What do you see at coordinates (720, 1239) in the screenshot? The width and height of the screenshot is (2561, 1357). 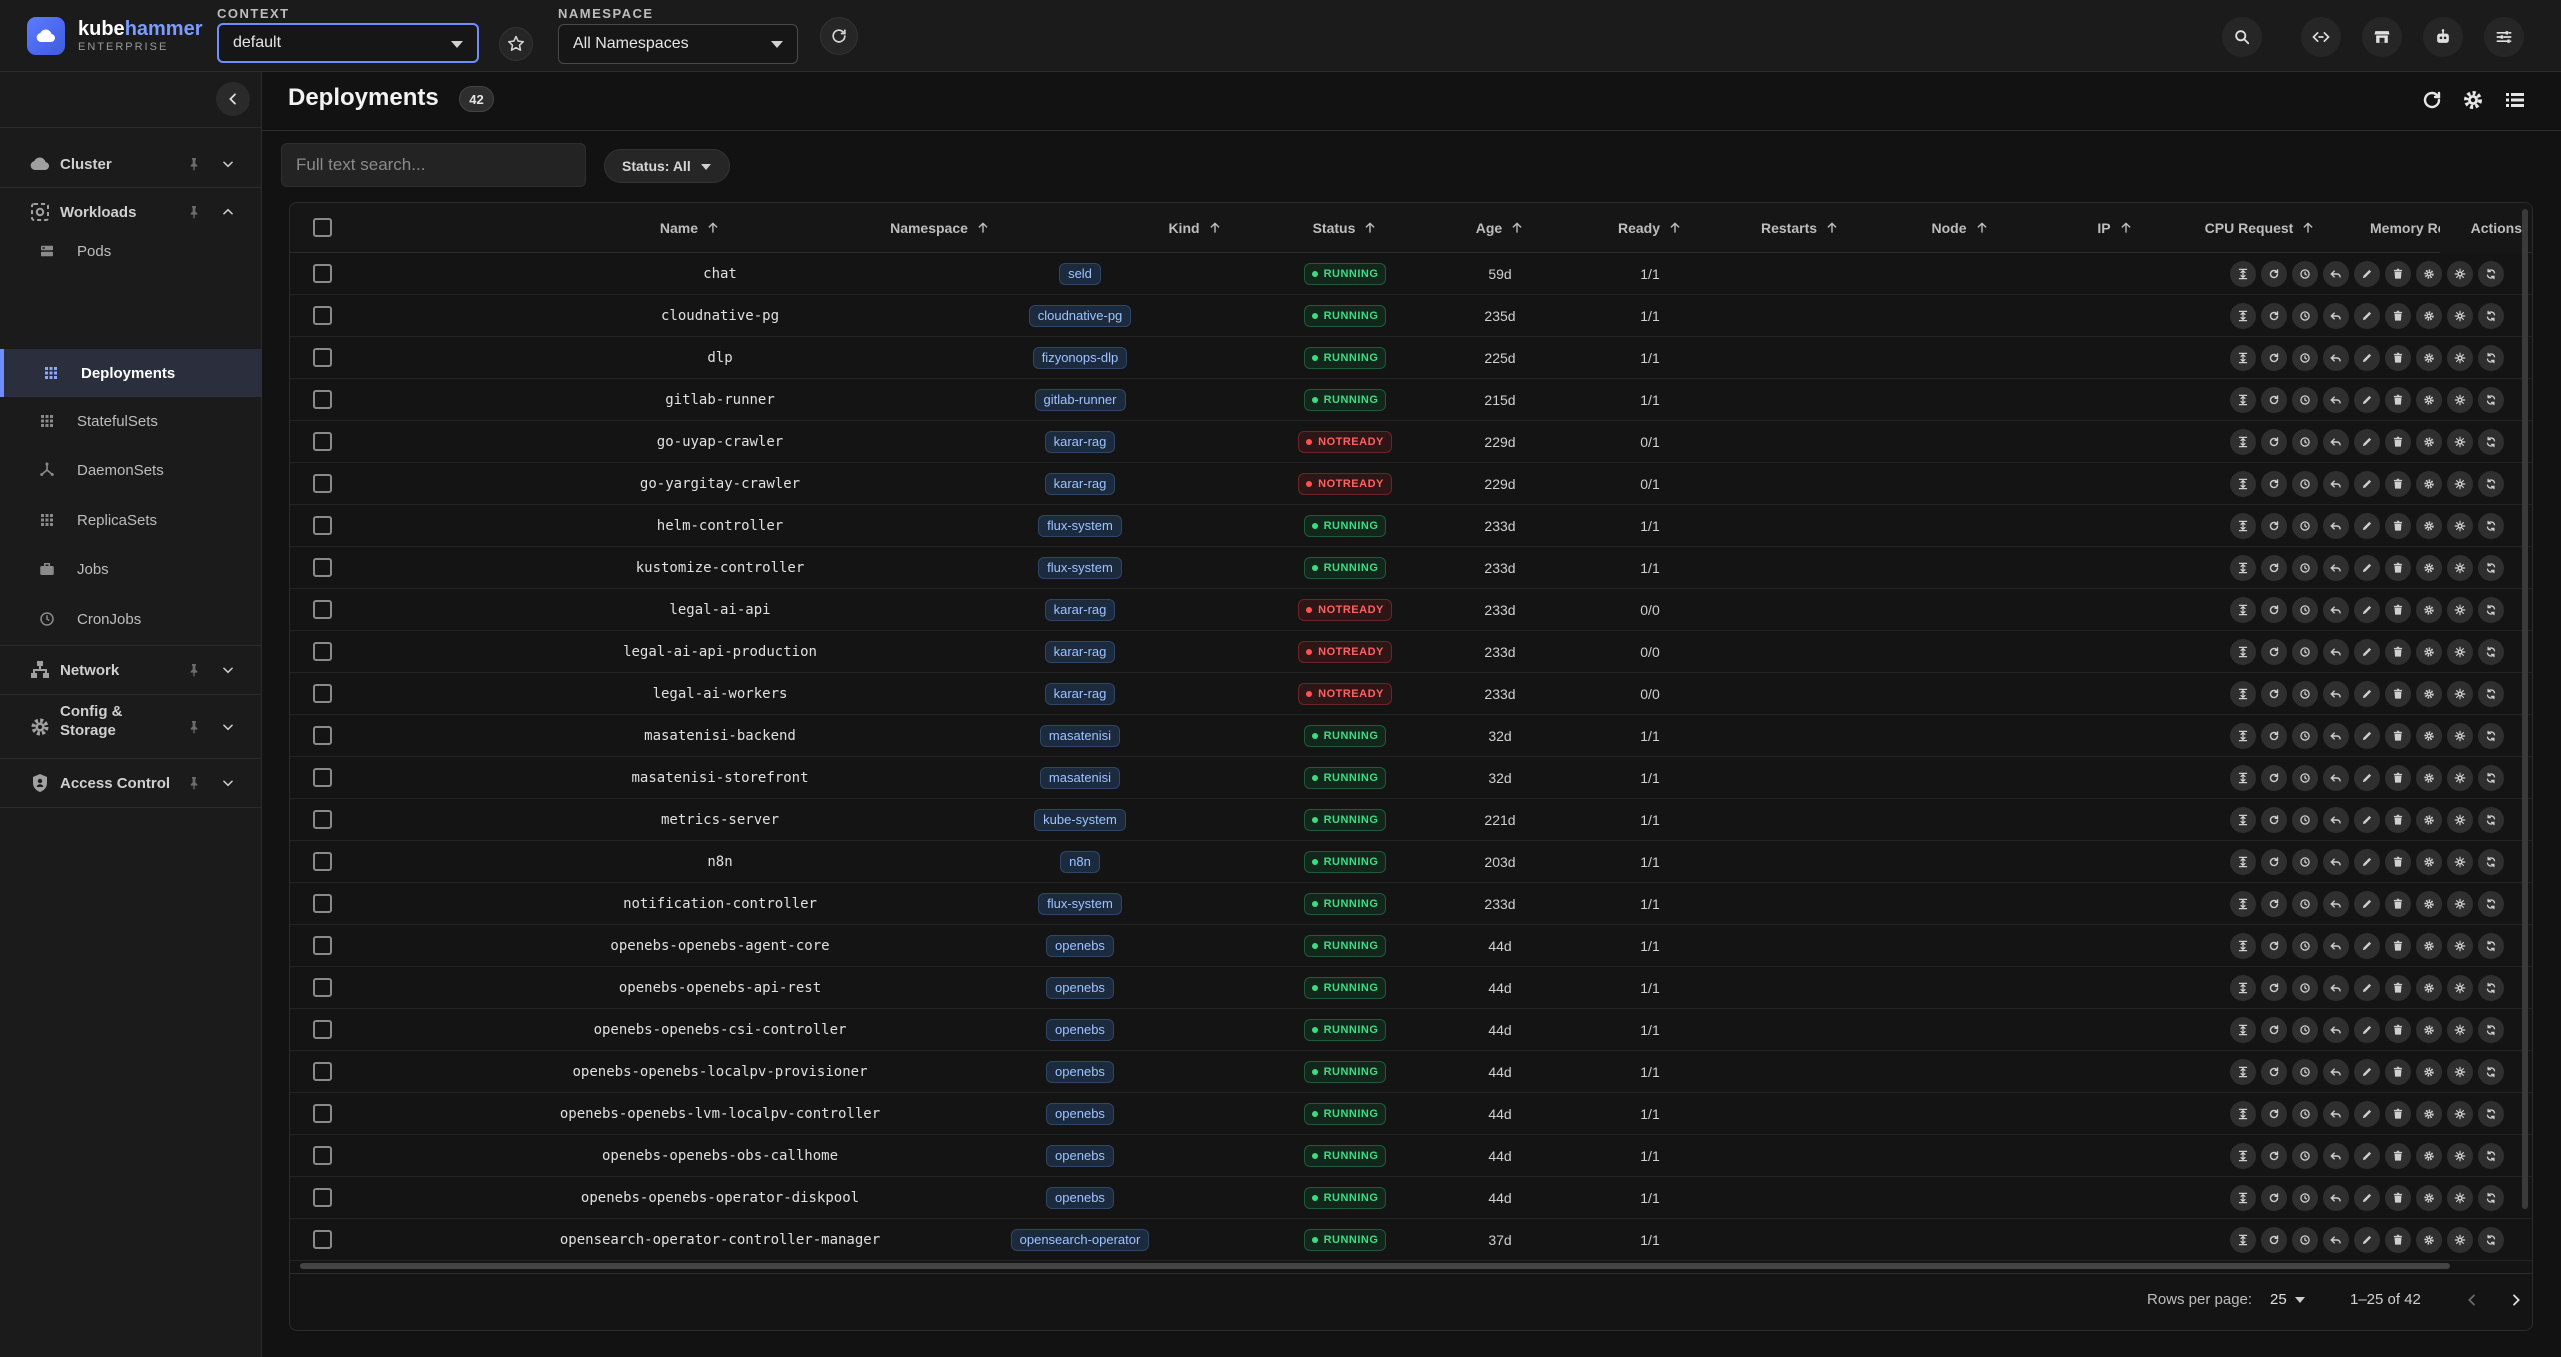 I see `deployment-name: opensearch-operator-controller-manager` at bounding box center [720, 1239].